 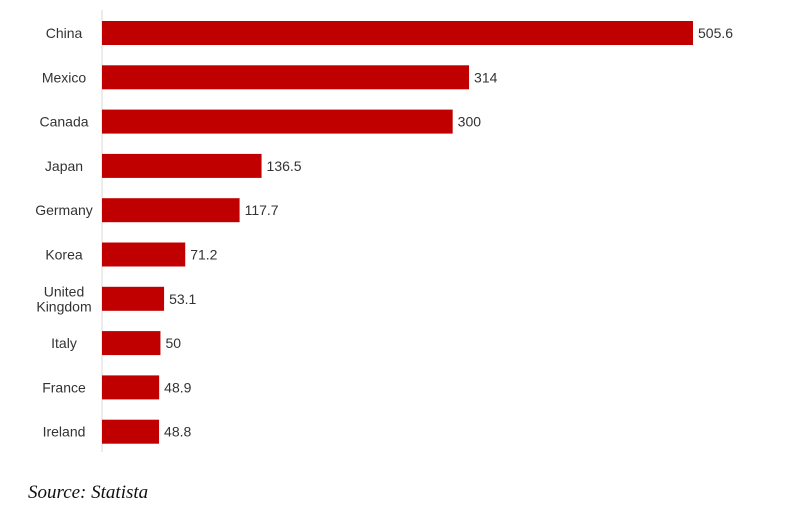 What do you see at coordinates (63, 298) in the screenshot?
I see `category-label: United Kingdom` at bounding box center [63, 298].